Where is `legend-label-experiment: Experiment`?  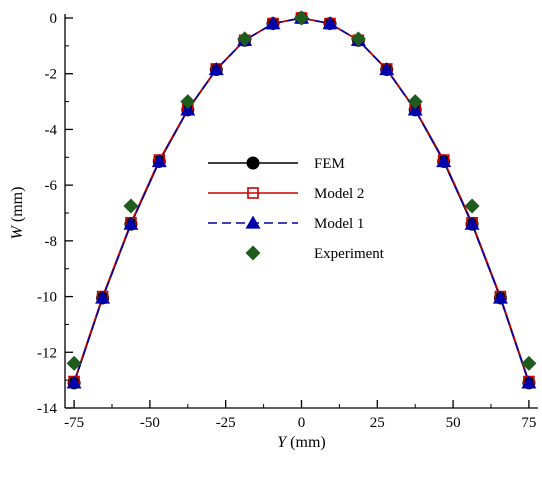
legend-label-experiment: Experiment is located at coordinates (349, 254).